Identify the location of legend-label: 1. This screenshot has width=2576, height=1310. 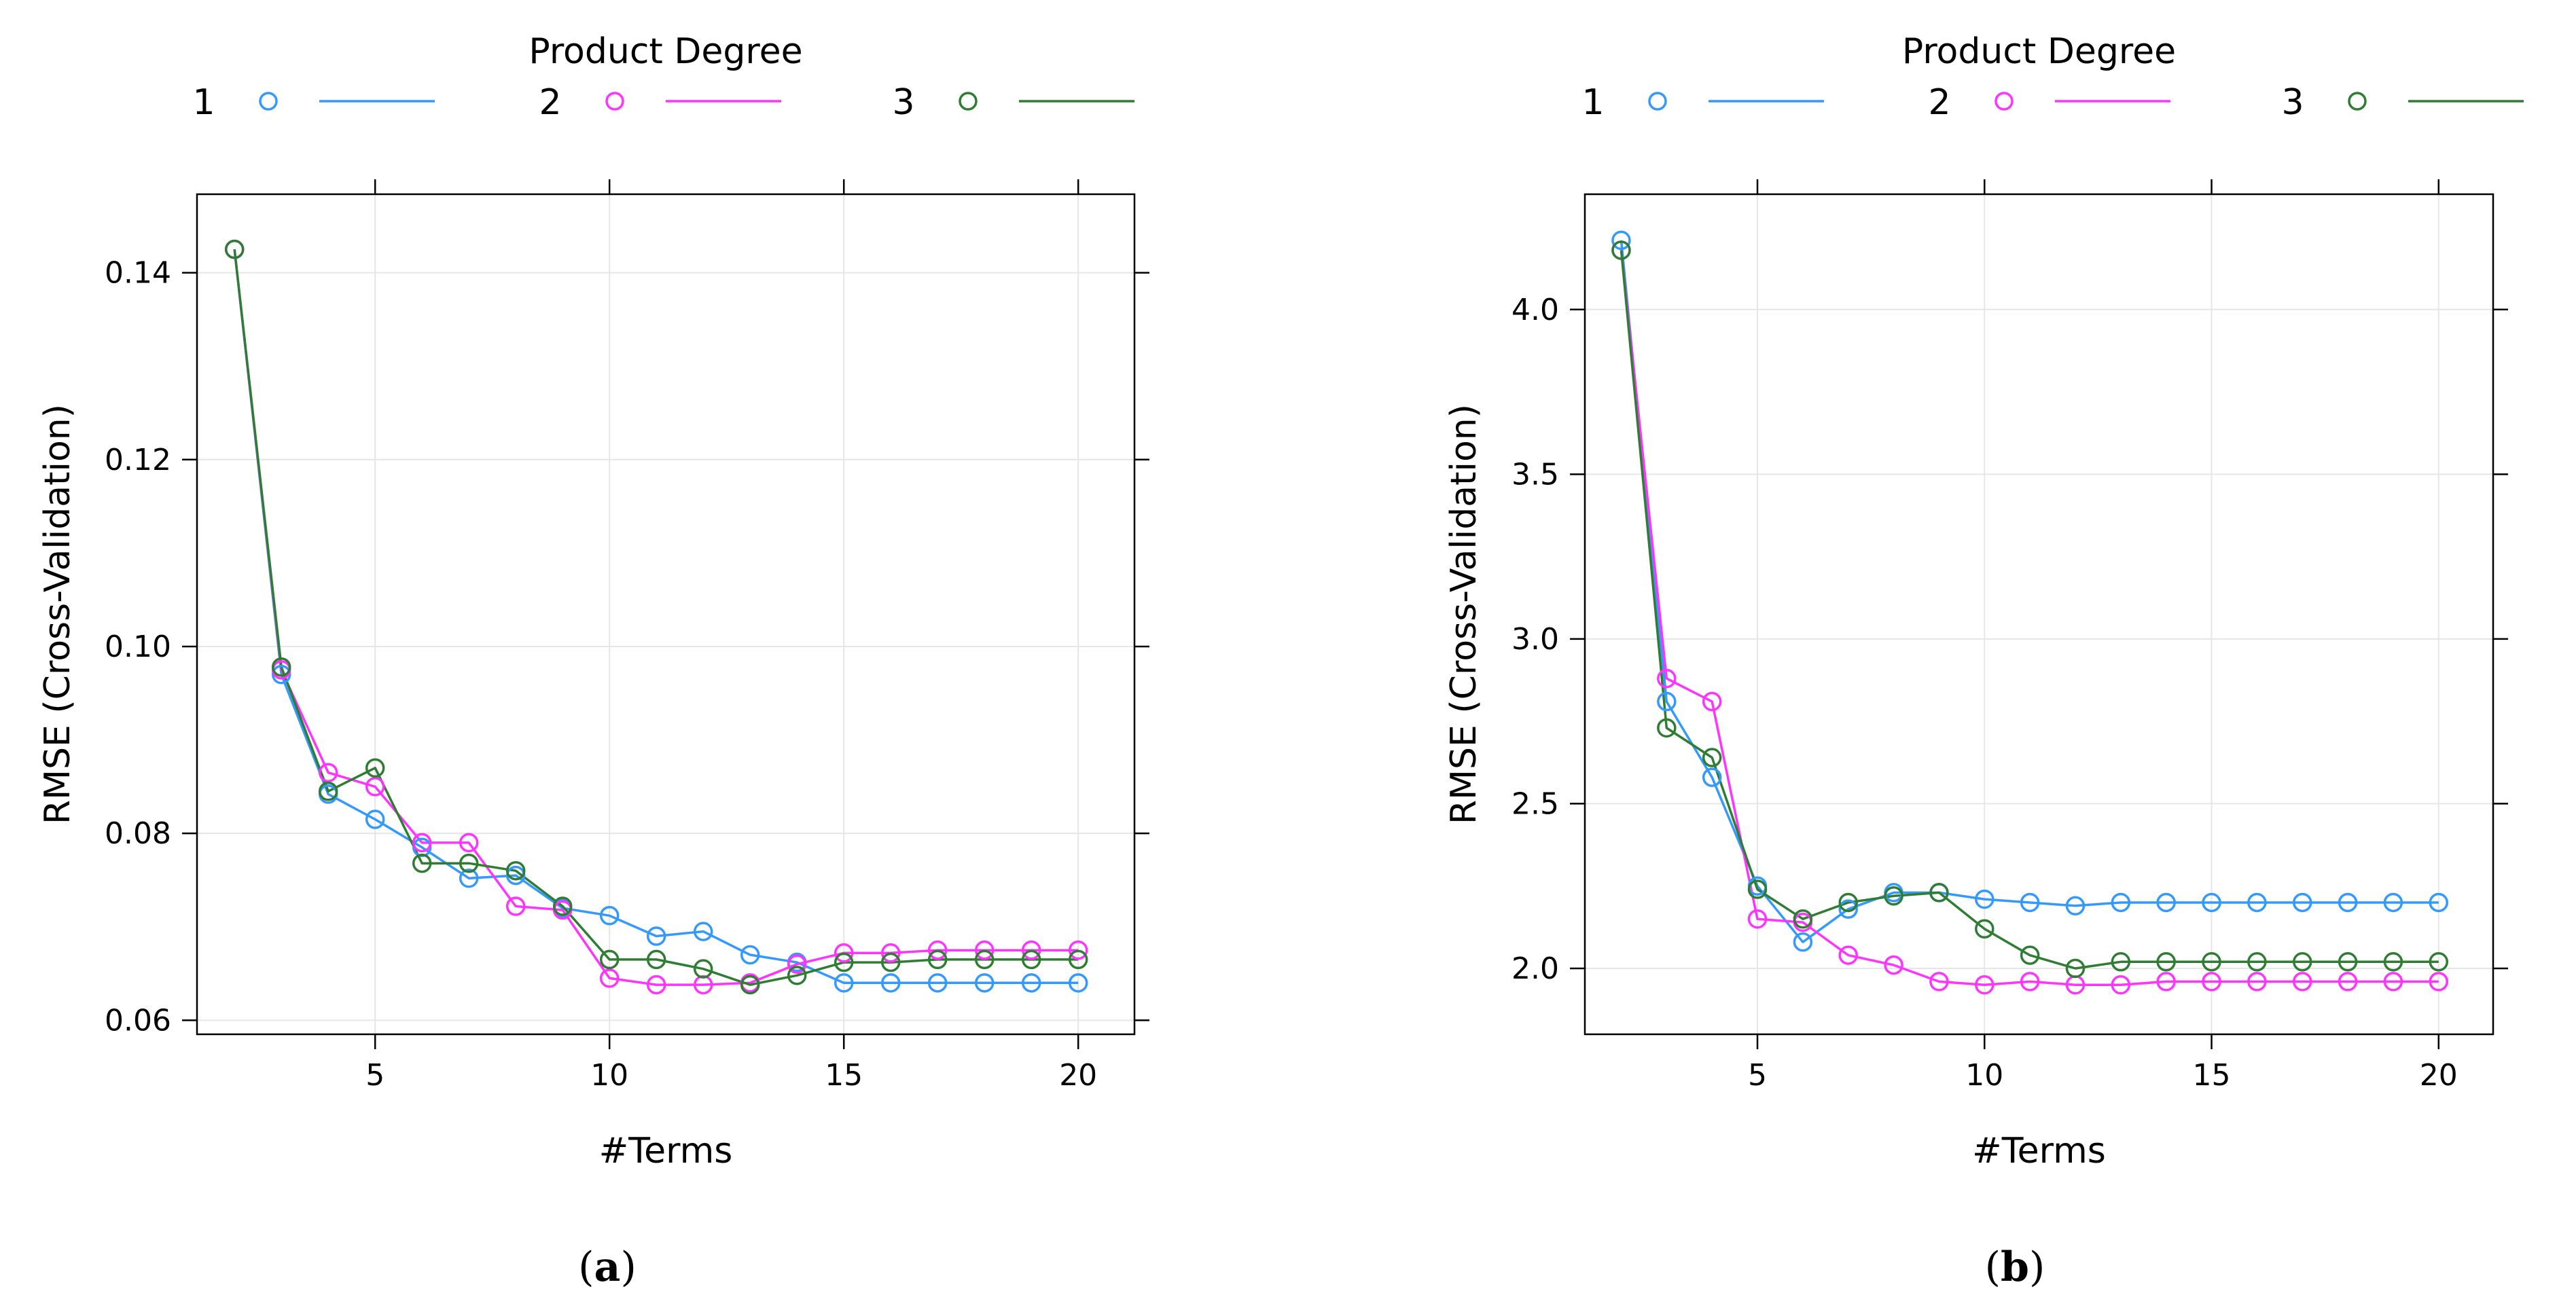
(1592, 103).